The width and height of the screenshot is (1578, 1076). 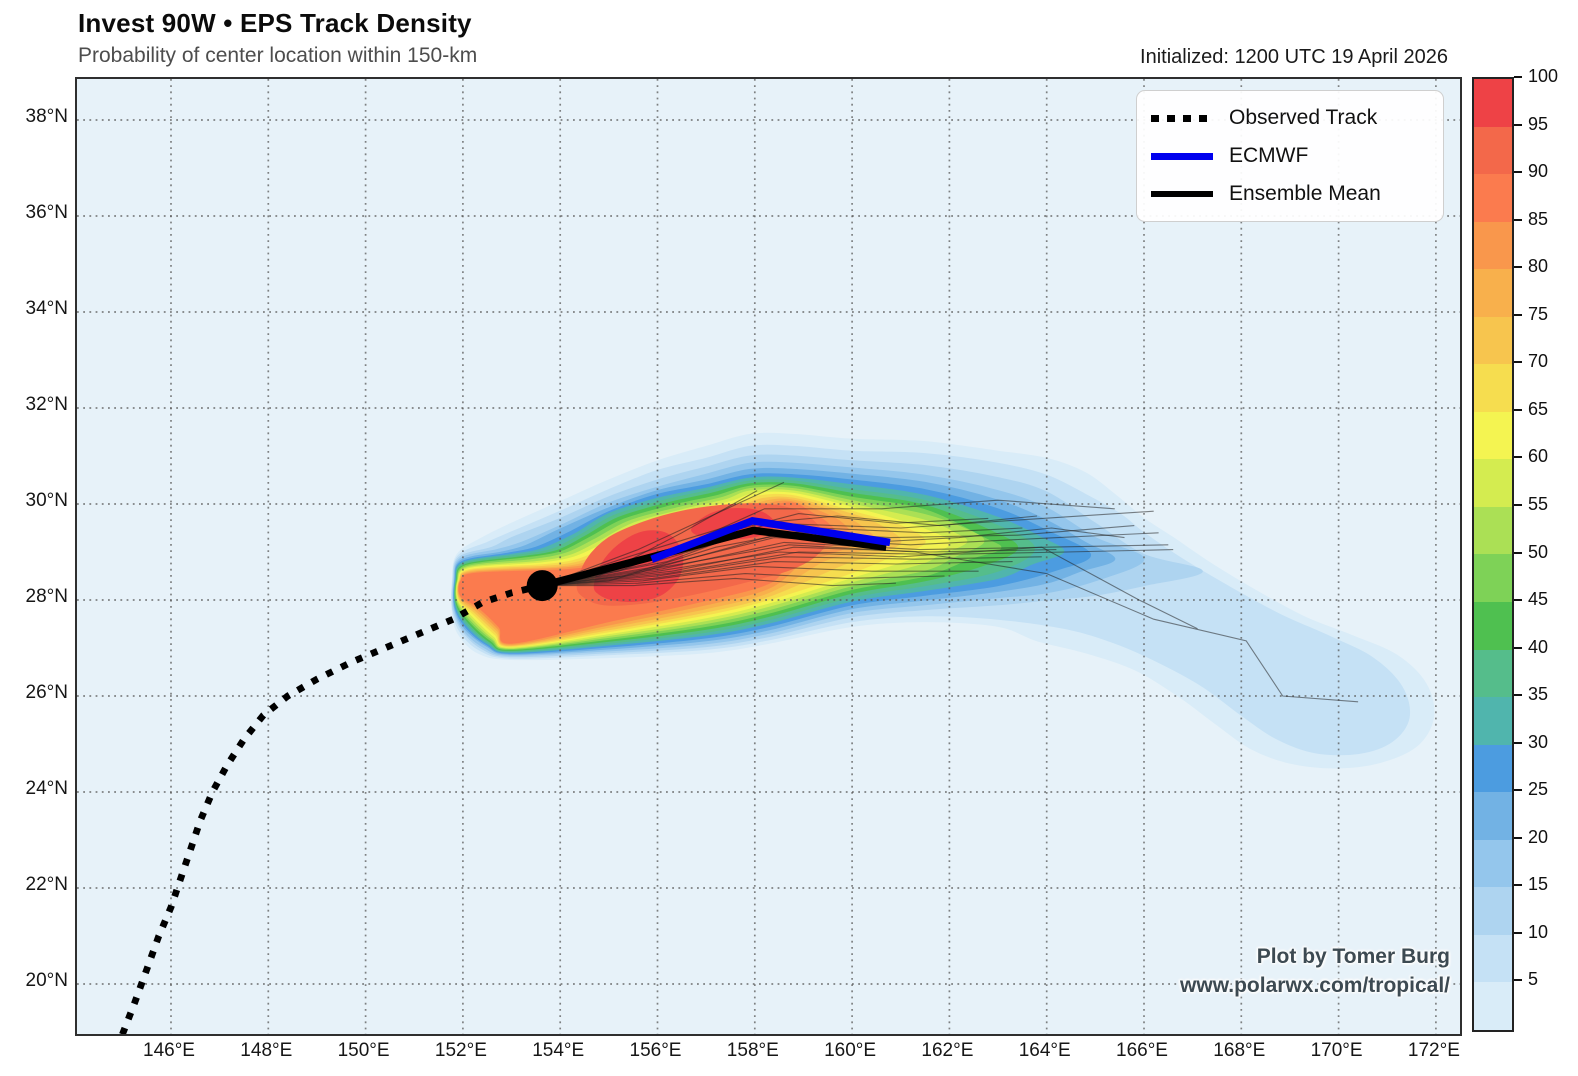 What do you see at coordinates (1538, 646) in the screenshot?
I see `colorbar-tick-label: 40` at bounding box center [1538, 646].